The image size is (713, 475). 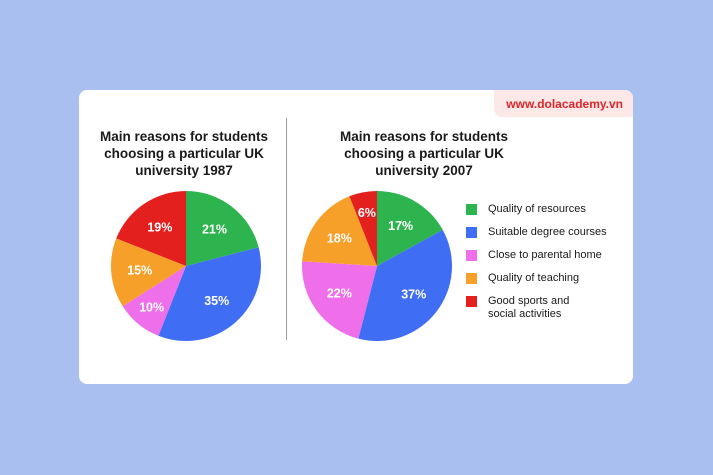 I want to click on slice-label: 10%, so click(x=151, y=308).